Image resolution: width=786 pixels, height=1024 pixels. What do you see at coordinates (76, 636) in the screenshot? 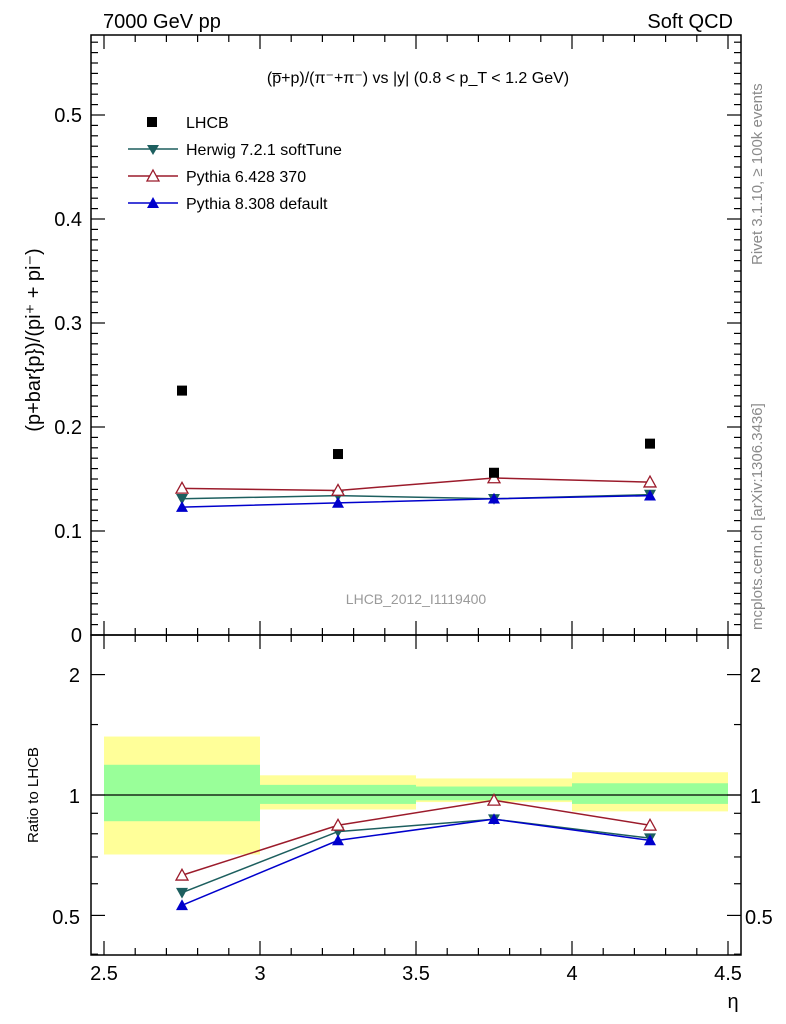
I see `main-ytick-0: 0` at bounding box center [76, 636].